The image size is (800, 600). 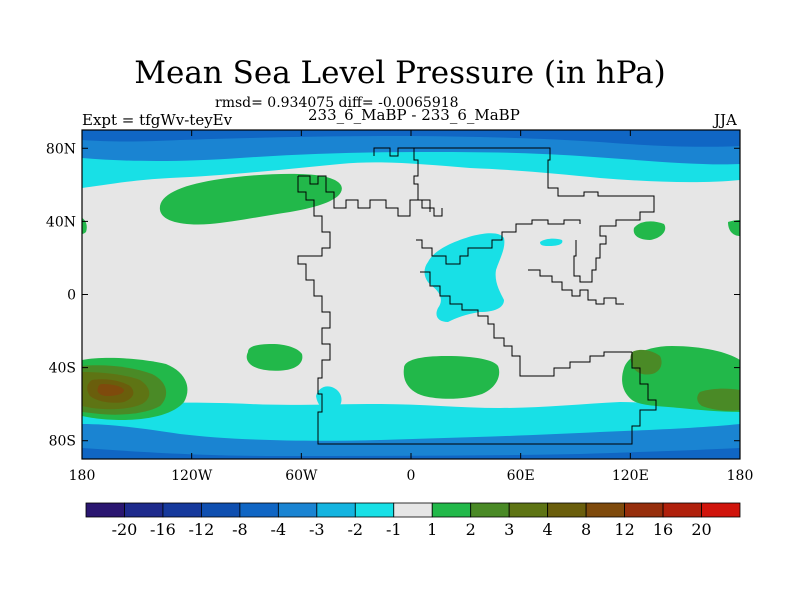 What do you see at coordinates (411, 453) in the screenshot?
I see `south-polar-inner-contour` at bounding box center [411, 453].